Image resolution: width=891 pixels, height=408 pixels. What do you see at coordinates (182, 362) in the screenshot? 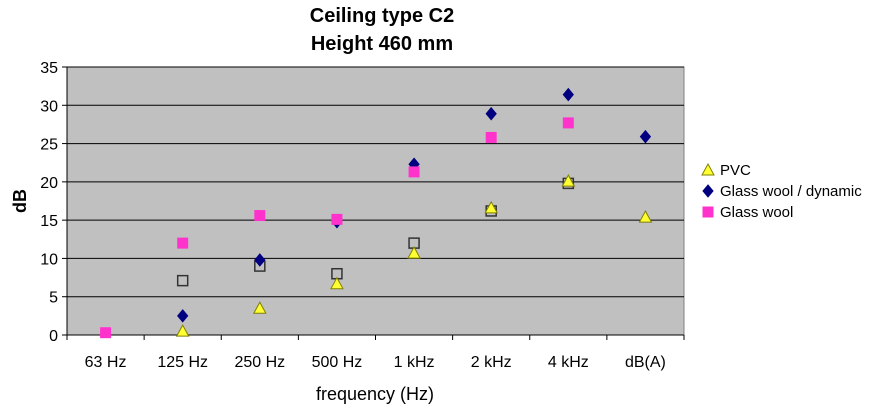
I see `x-tick-label: 125 Hz` at bounding box center [182, 362].